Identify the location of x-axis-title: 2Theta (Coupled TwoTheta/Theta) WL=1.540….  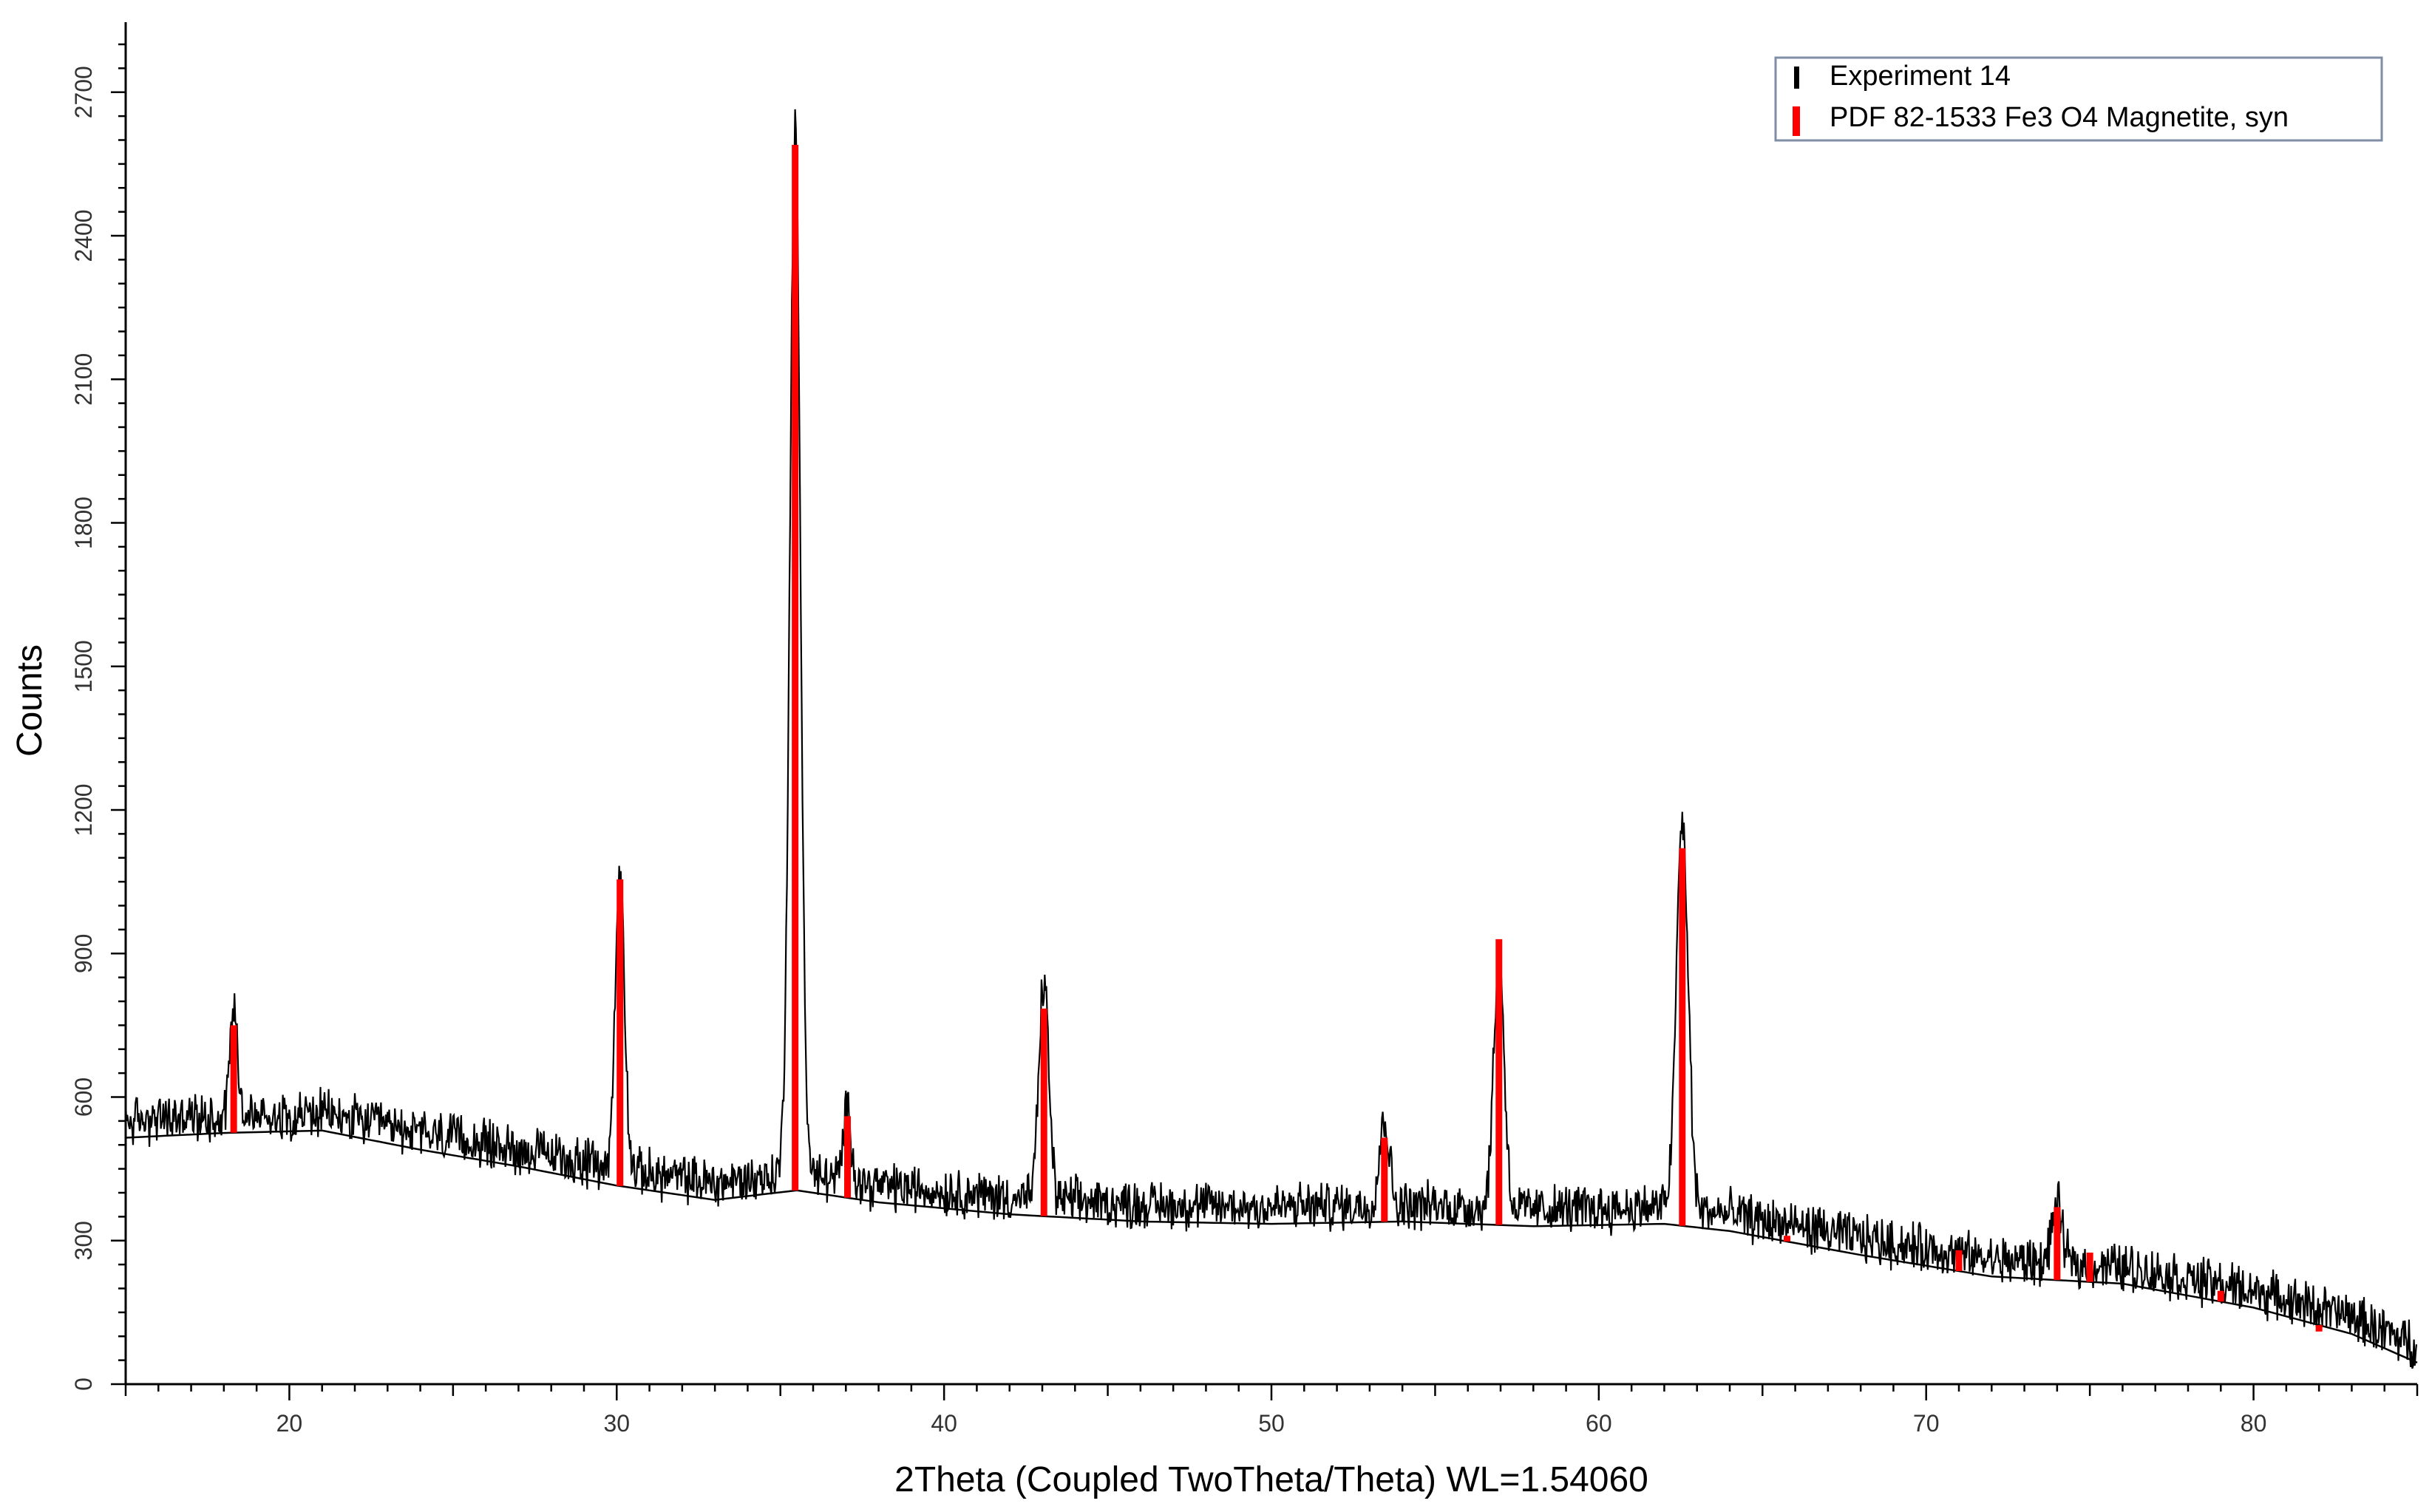
(1271, 1480).